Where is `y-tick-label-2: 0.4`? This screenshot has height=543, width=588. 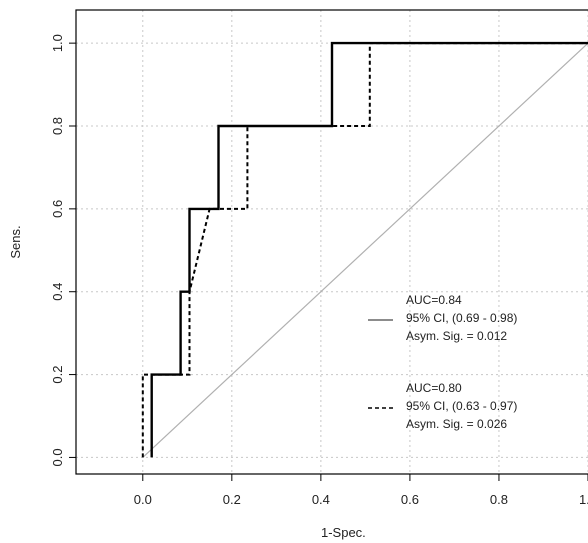
y-tick-label-2: 0.4 is located at coordinates (57, 292).